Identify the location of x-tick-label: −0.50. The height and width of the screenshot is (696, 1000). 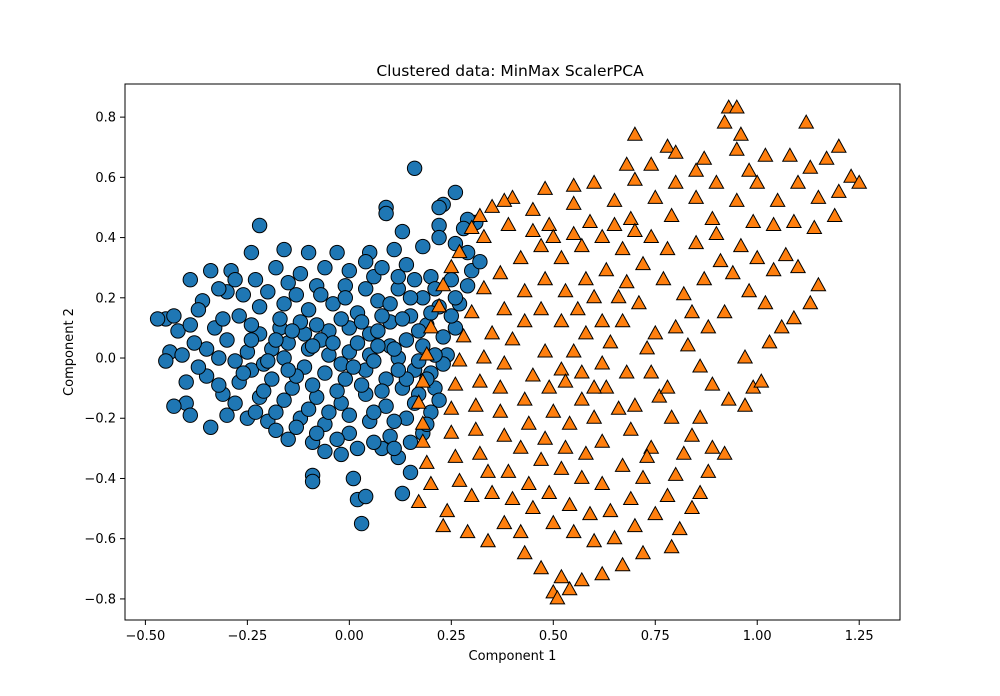
(145, 636).